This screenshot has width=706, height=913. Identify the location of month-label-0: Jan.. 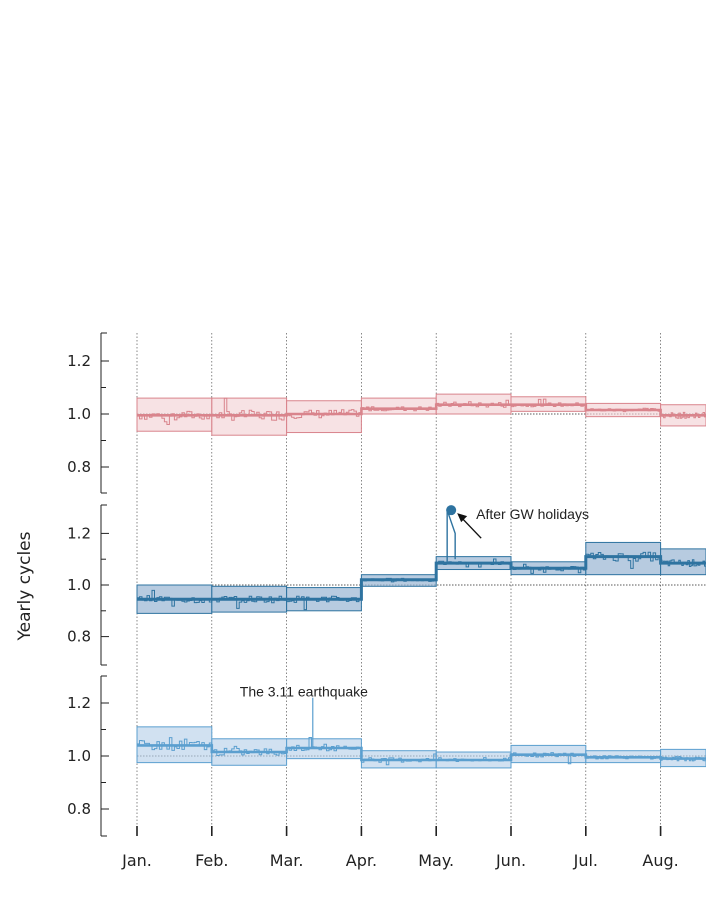
(136, 860).